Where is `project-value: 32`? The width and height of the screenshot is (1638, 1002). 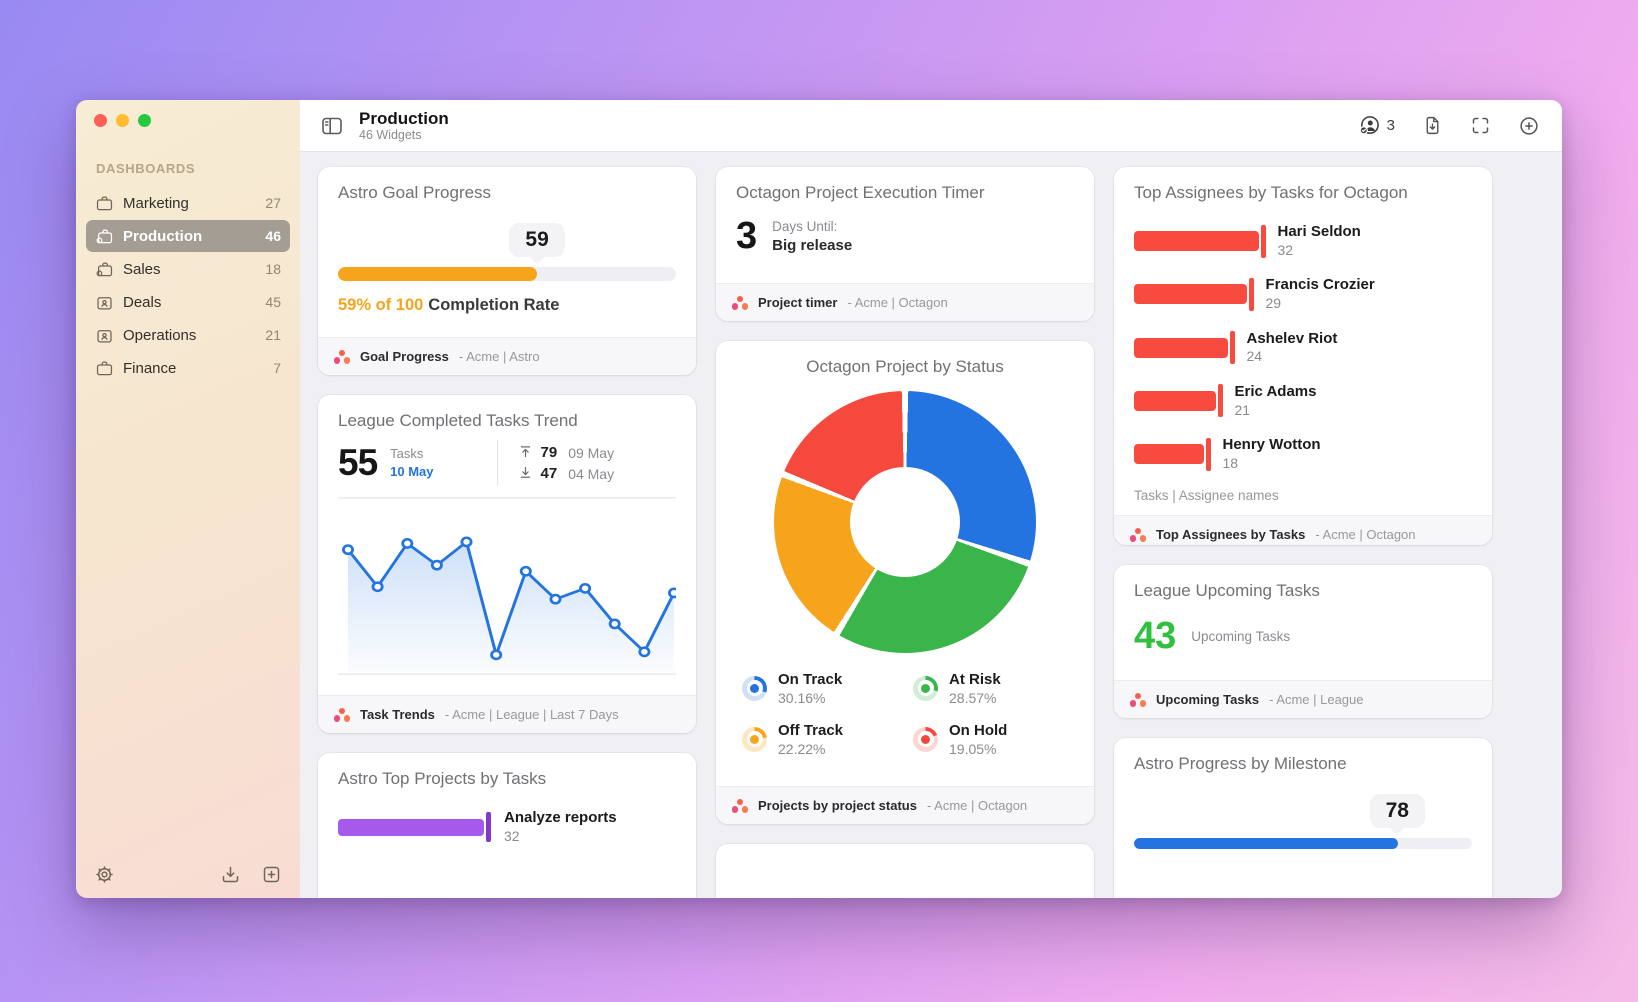 project-value: 32 is located at coordinates (512, 835).